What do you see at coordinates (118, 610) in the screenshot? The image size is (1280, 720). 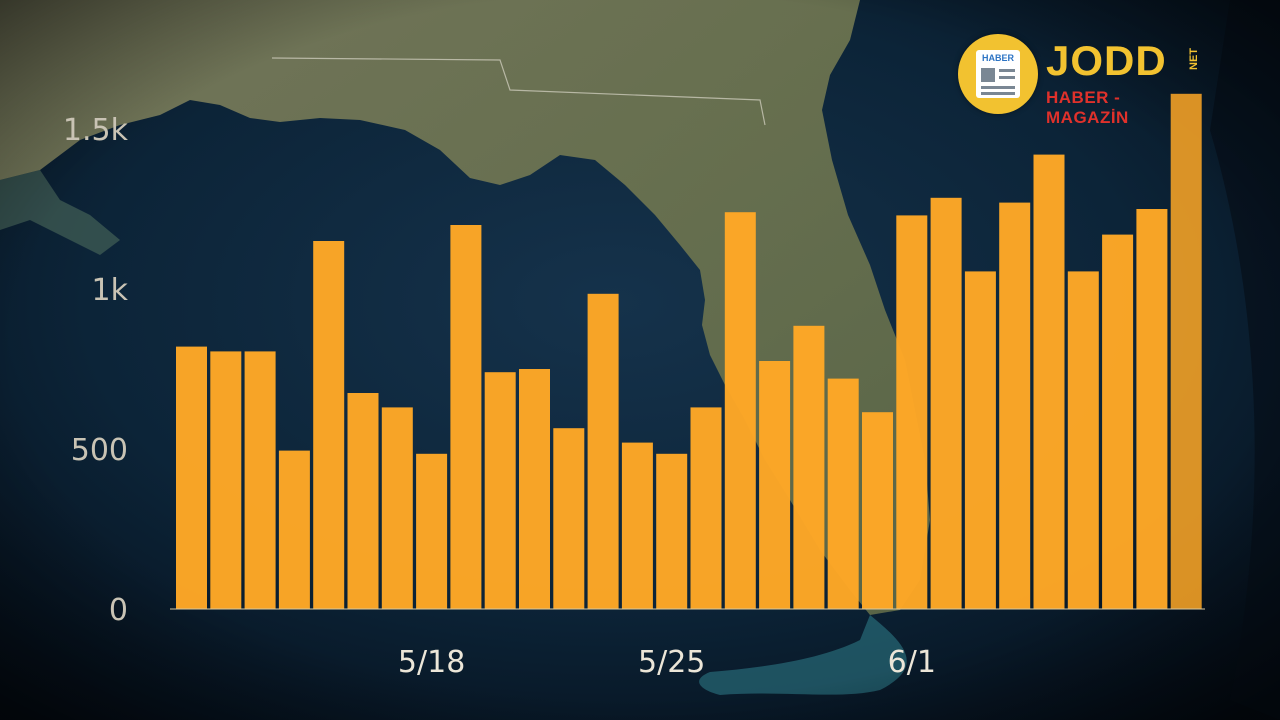 I see `y-tick-label-0: 0` at bounding box center [118, 610].